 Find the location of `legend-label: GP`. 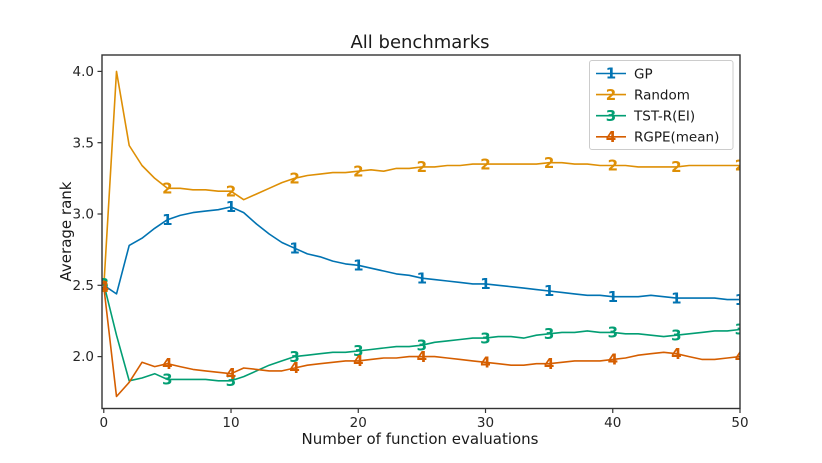

legend-label: GP is located at coordinates (643, 74).